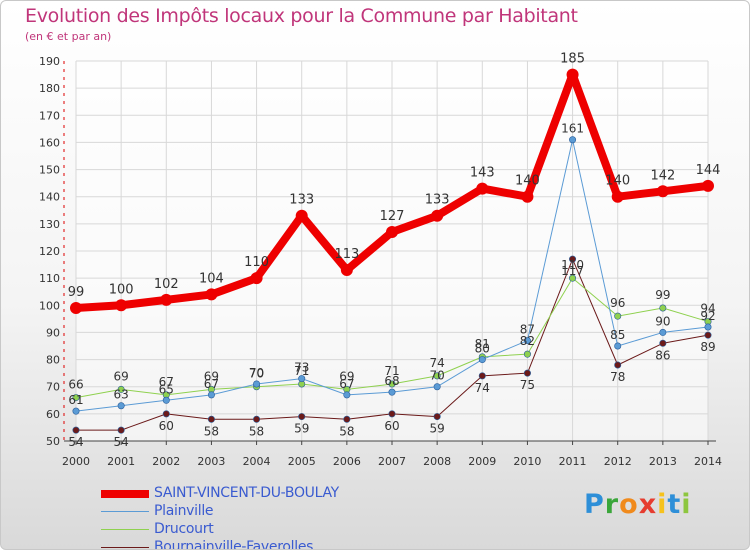 This screenshot has width=750, height=550. What do you see at coordinates (392, 461) in the screenshot?
I see `x-tick-label: 2007` at bounding box center [392, 461].